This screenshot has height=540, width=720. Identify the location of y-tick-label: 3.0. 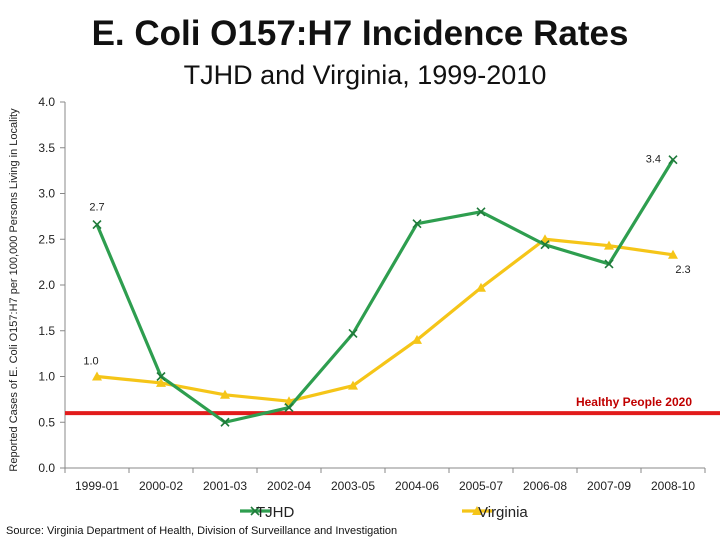
(46, 194).